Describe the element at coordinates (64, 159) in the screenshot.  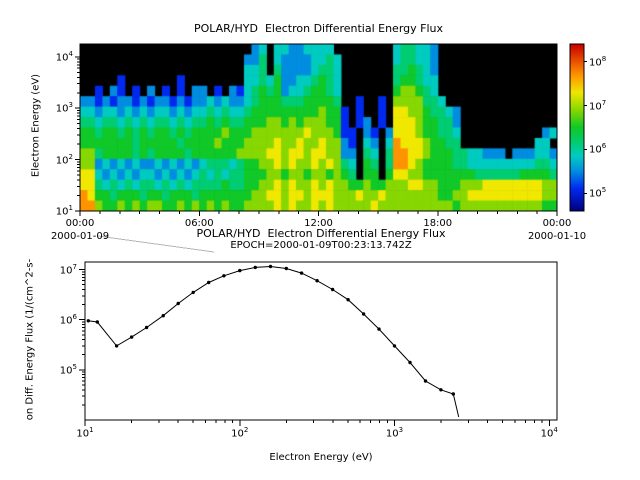
I see `top-y-tick-label: 10²` at that location.